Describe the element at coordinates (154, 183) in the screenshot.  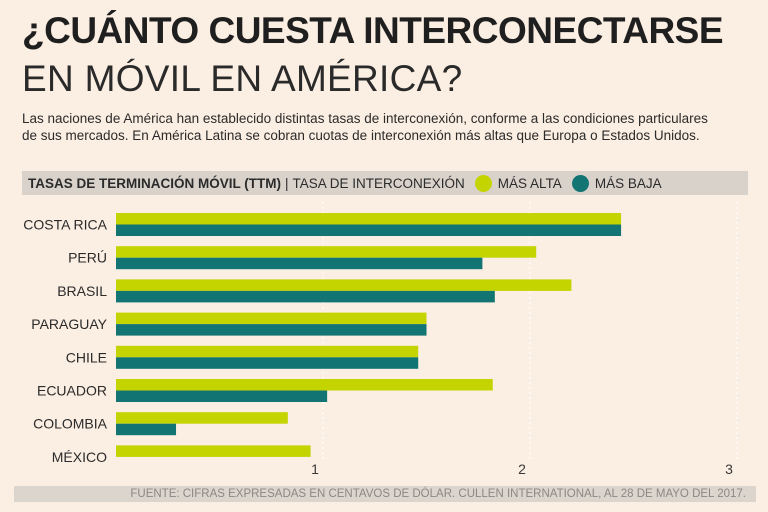
I see `legend-heading: TASAS DE TERMINACIÓN MÓVIL (TTM)` at that location.